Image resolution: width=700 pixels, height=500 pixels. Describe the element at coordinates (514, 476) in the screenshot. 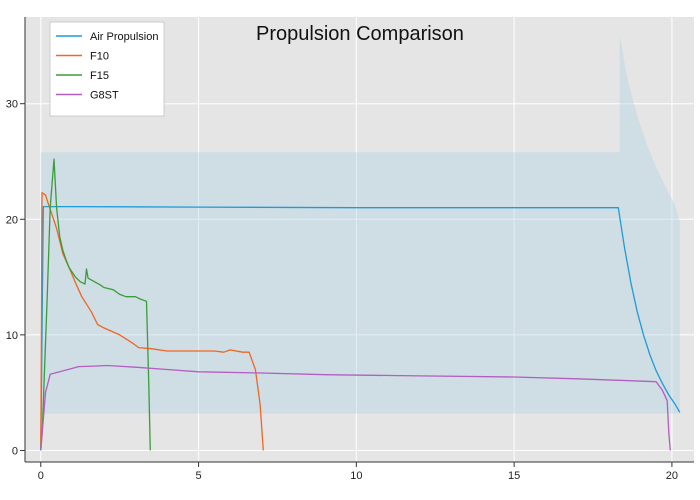

I see `x-tick-label-3: 15` at that location.